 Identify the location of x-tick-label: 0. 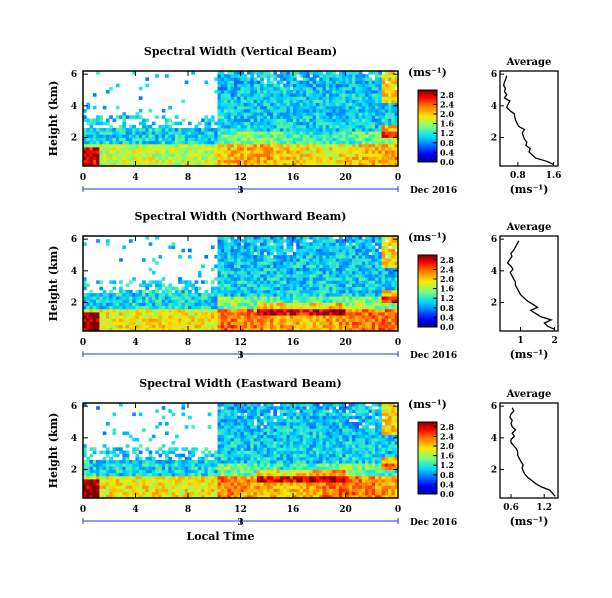
(83, 178).